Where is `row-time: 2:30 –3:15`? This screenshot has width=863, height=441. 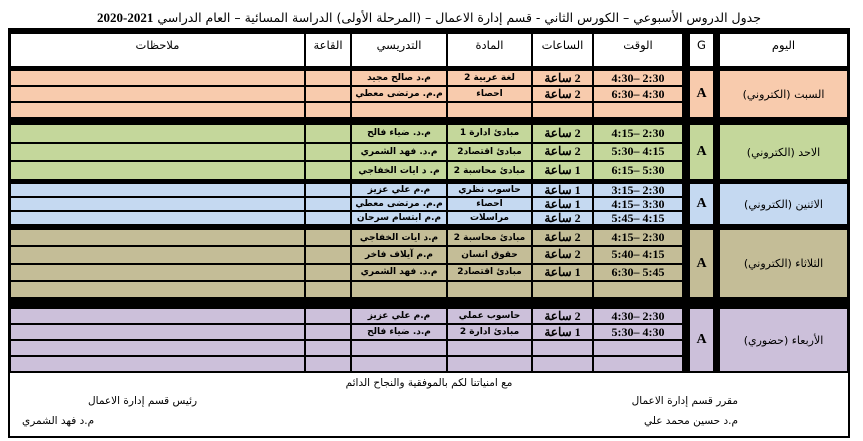
row-time: 2:30 –3:15 is located at coordinates (638, 190).